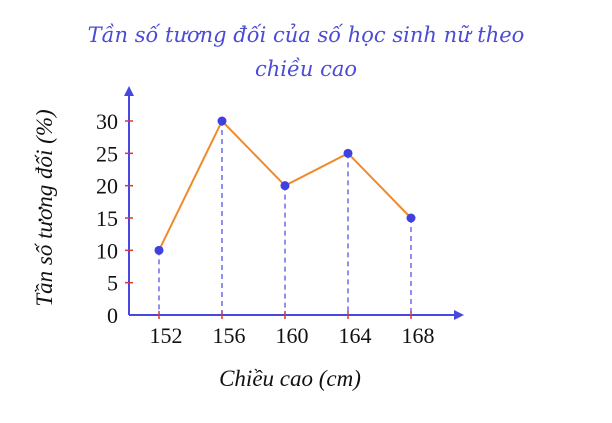  I want to click on y-ticks: 0 5 10 15 20 25 30, so click(114, 218).